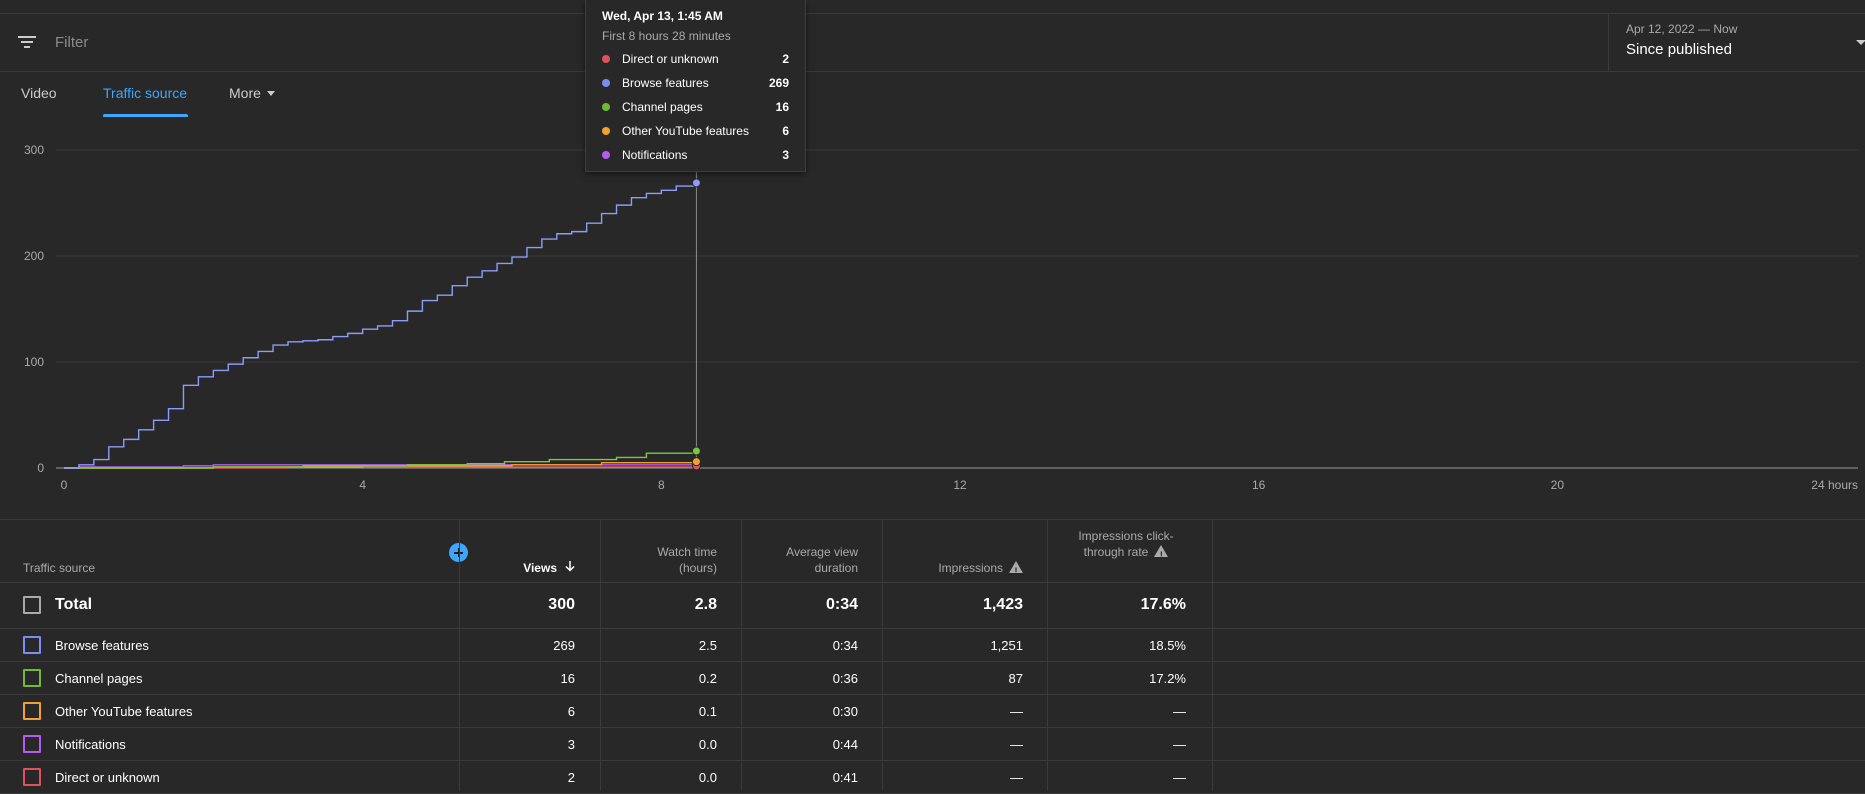 The image size is (1865, 794). Describe the element at coordinates (661, 485) in the screenshot. I see `x-tick-label: 8` at that location.